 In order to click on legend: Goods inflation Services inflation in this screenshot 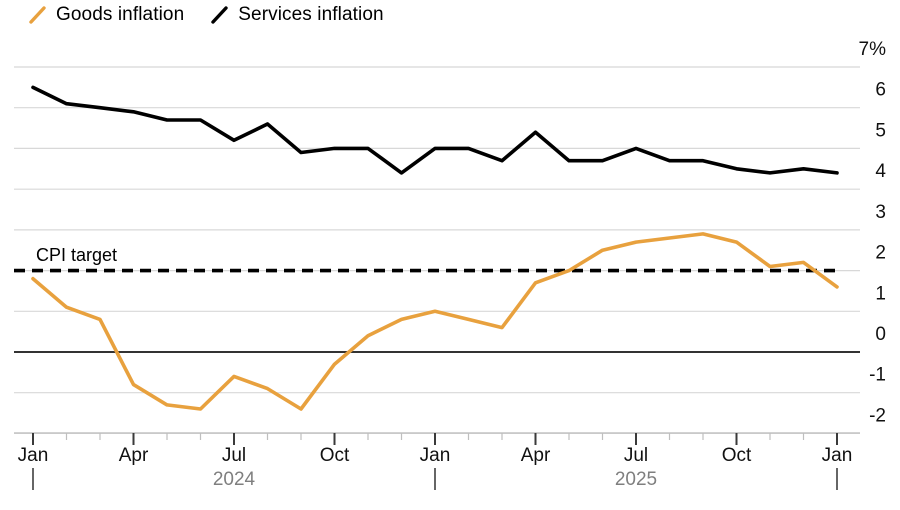, I will do `click(206, 15)`.